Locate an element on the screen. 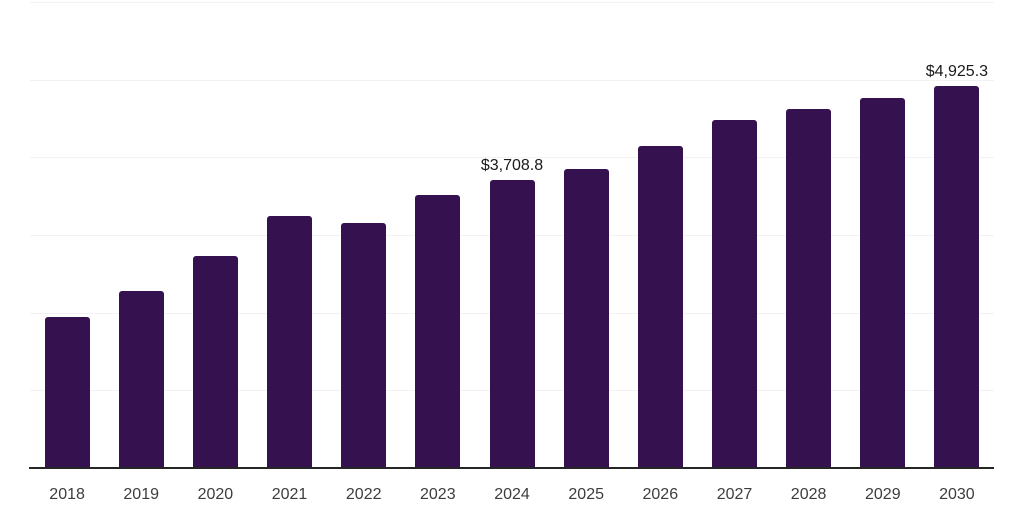 Image resolution: width=1024 pixels, height=512 pixels. x-tick-label-2021: 2021 is located at coordinates (289, 494).